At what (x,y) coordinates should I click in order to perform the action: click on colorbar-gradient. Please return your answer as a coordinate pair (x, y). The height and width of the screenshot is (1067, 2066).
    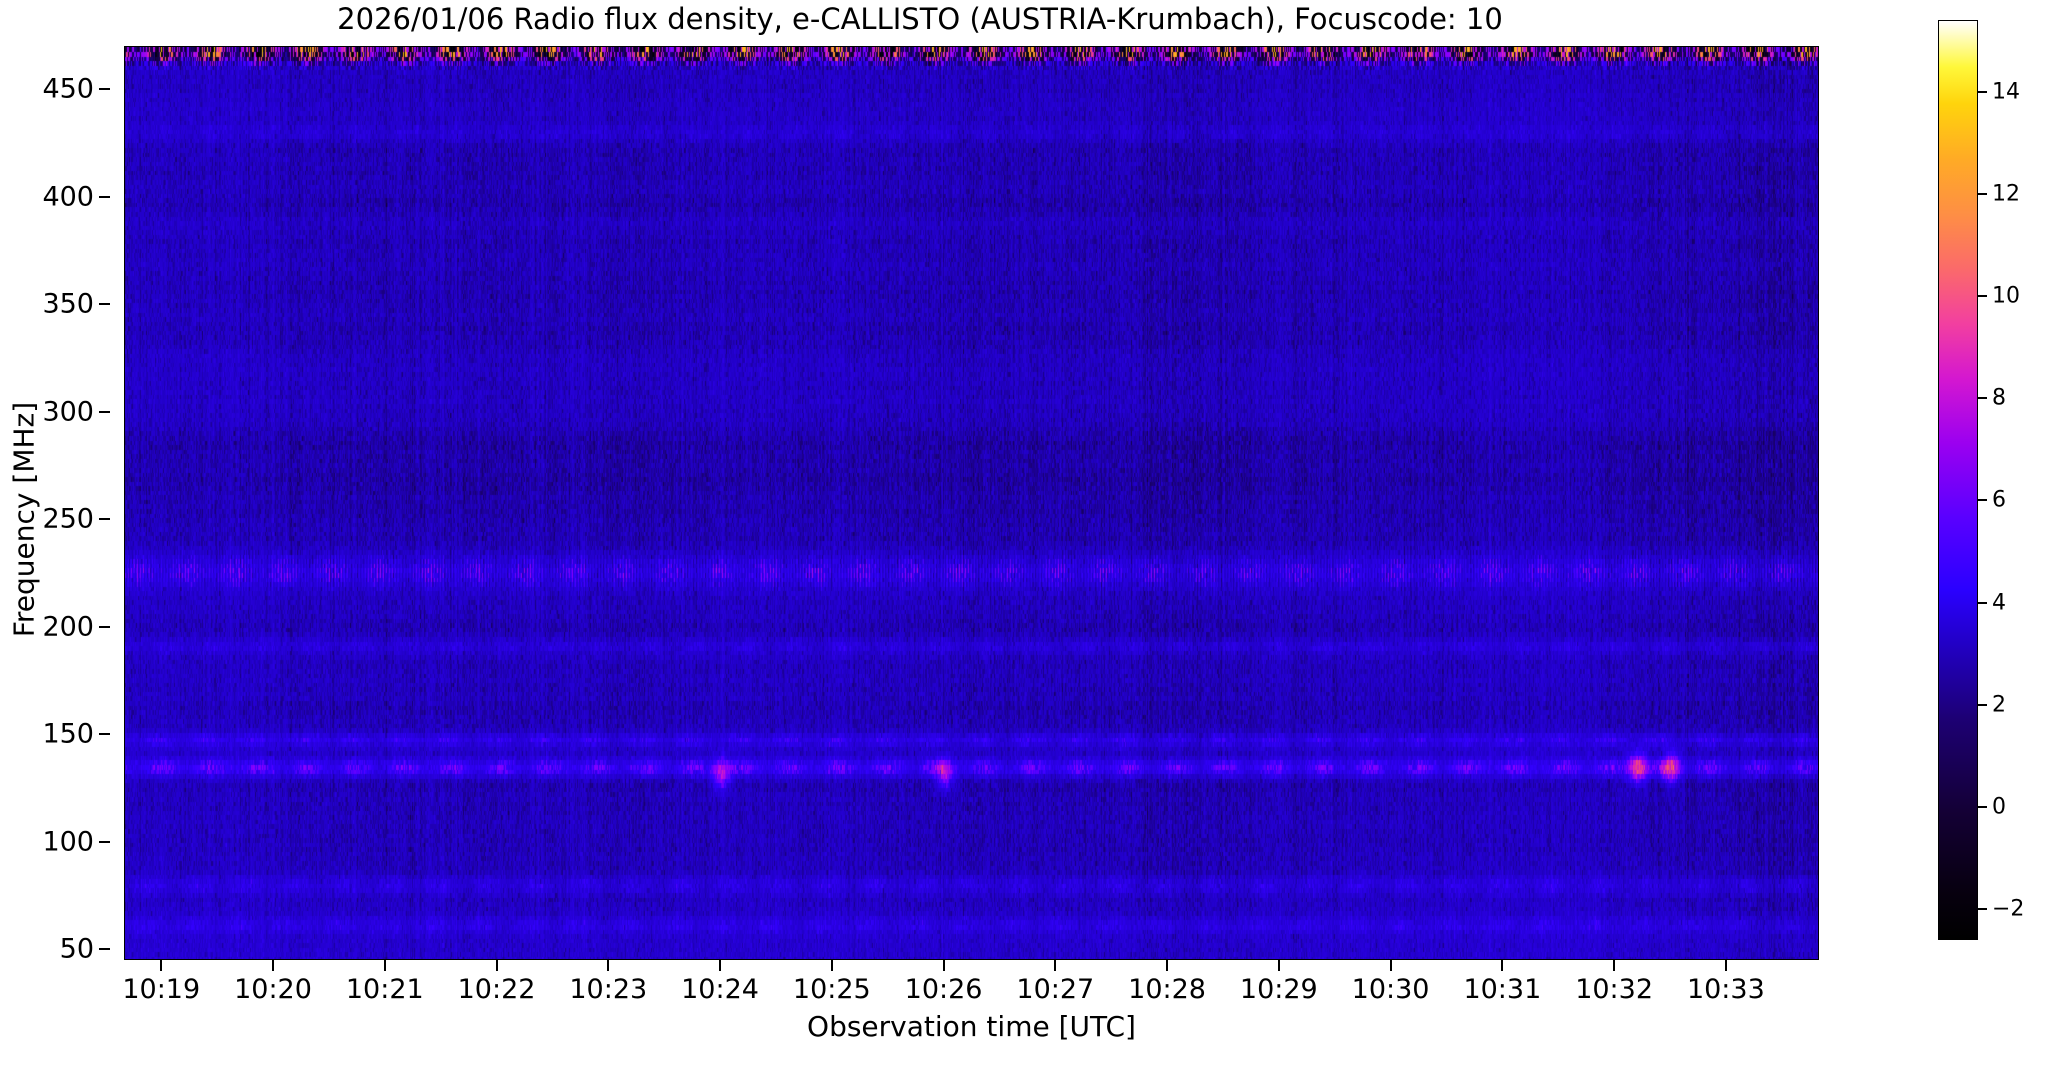
    Looking at the image, I should click on (1958, 480).